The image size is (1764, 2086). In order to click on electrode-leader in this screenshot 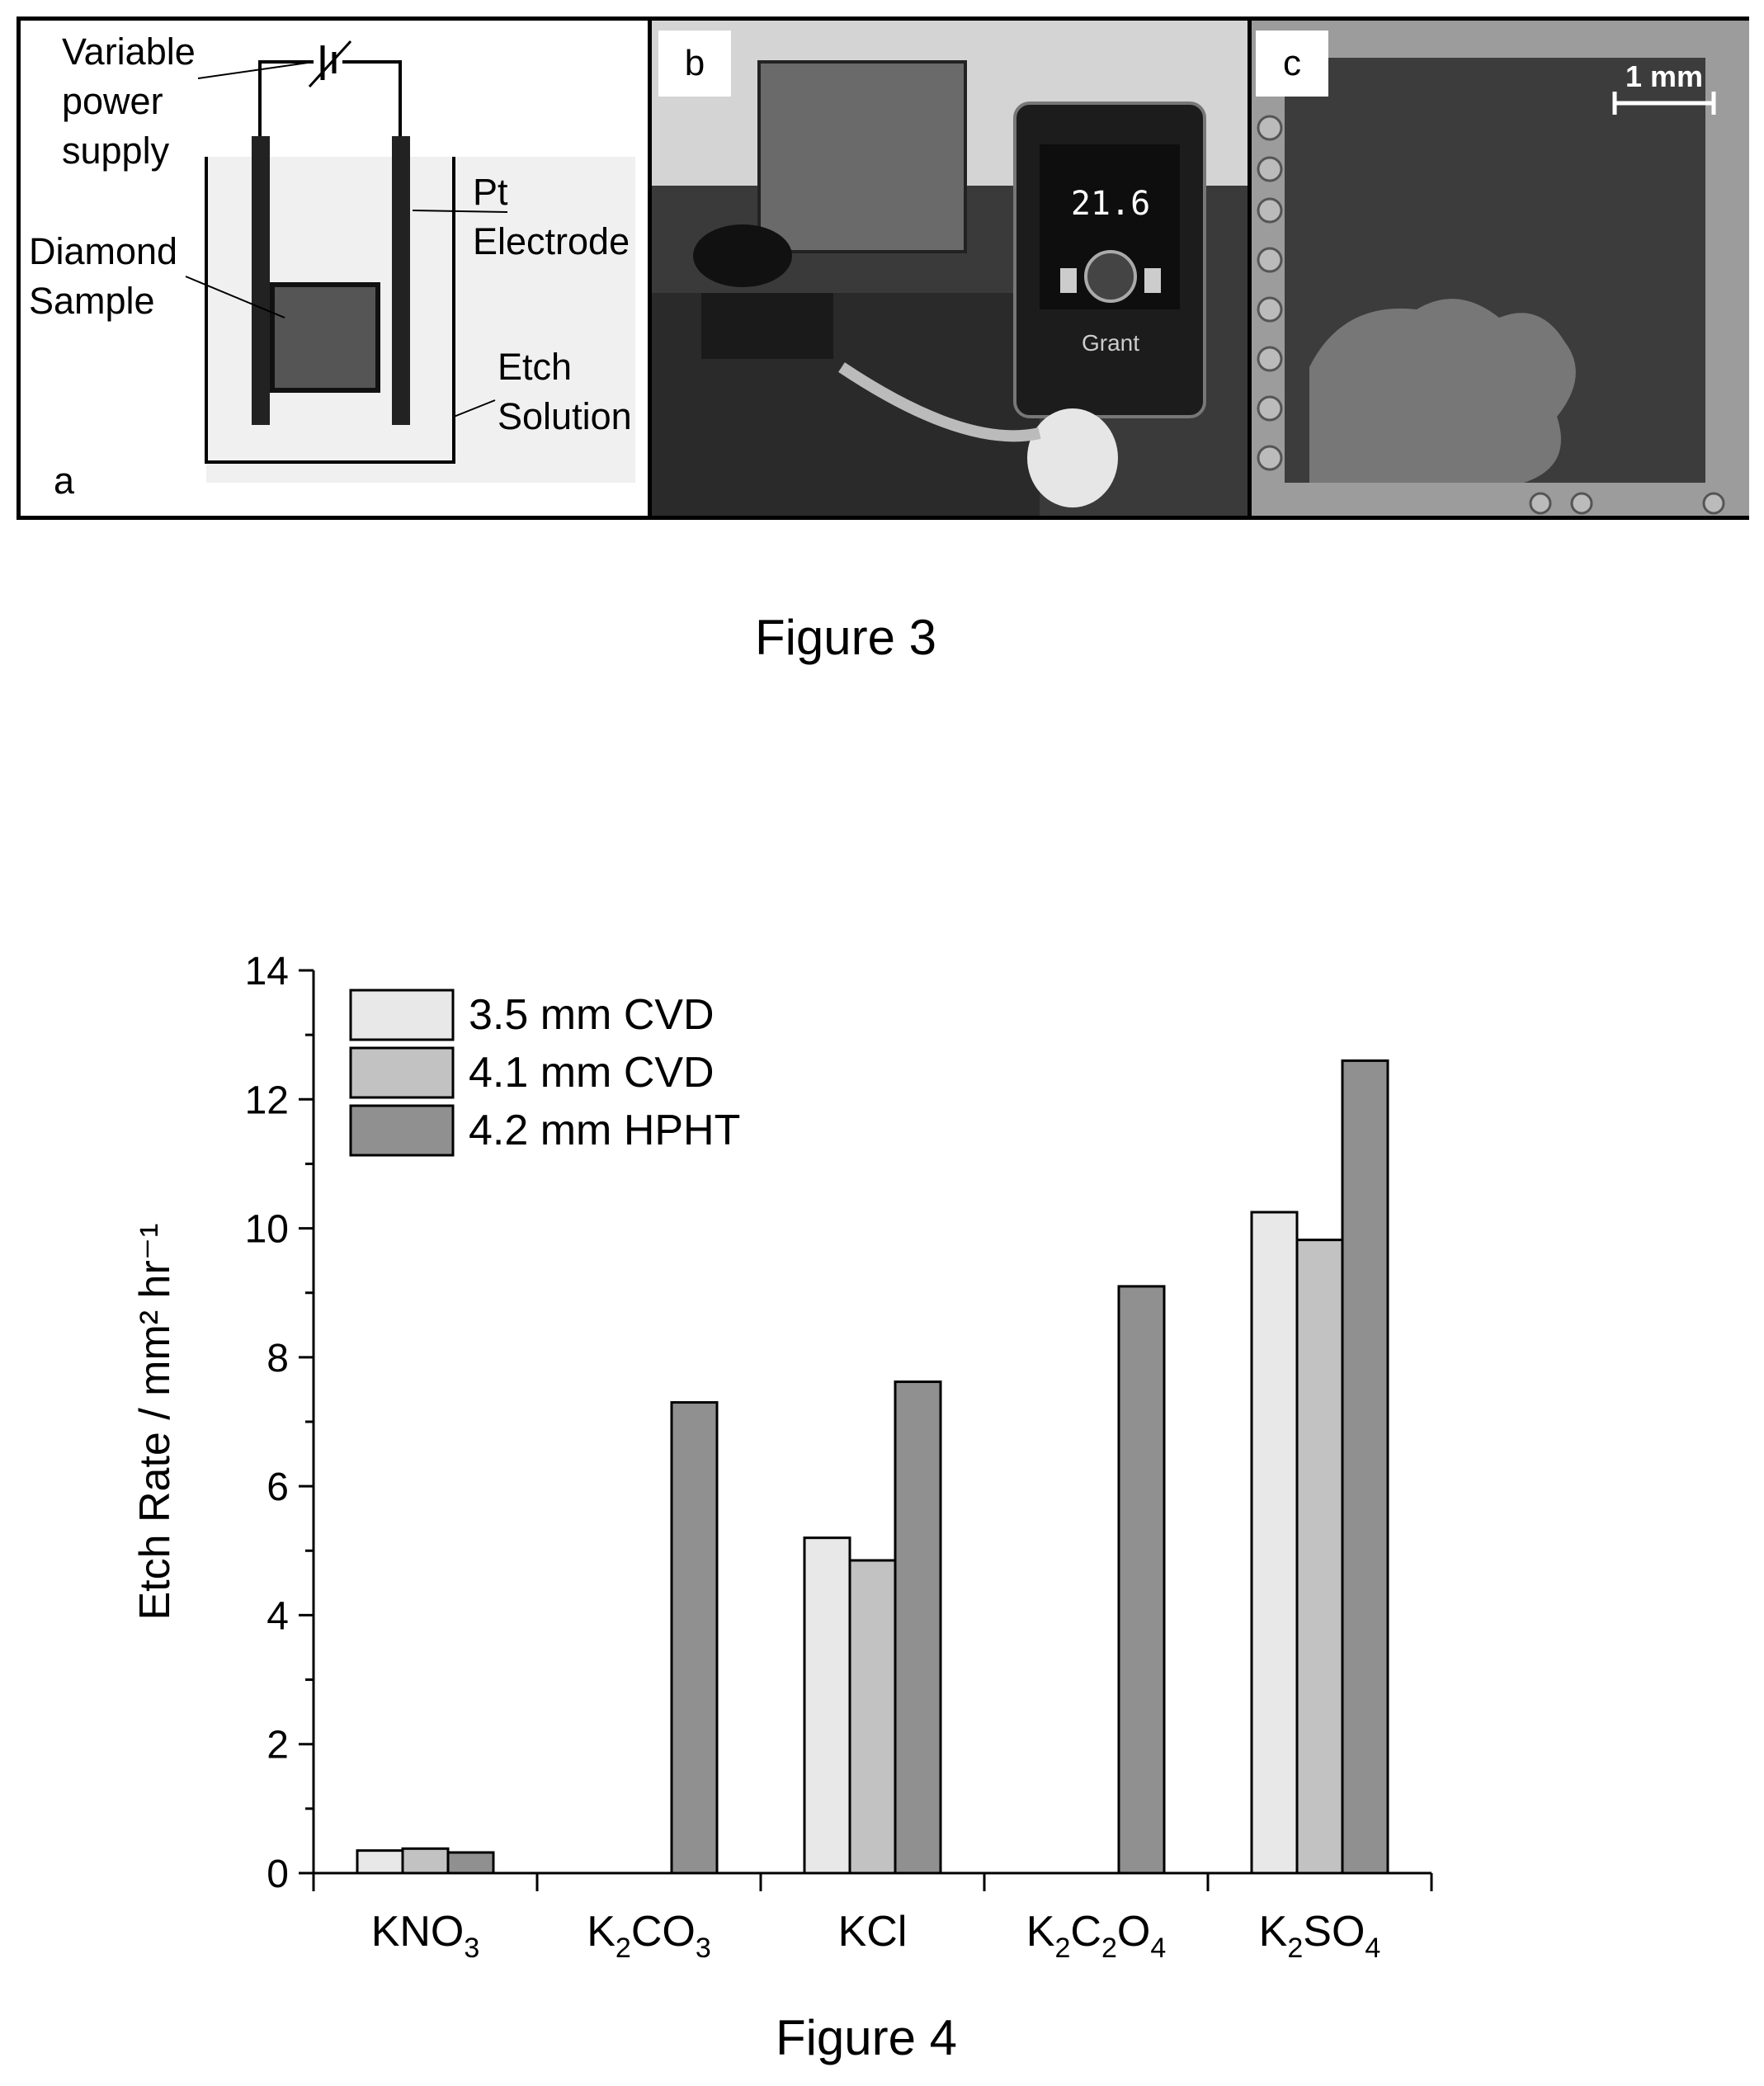, I will do `click(460, 212)`.